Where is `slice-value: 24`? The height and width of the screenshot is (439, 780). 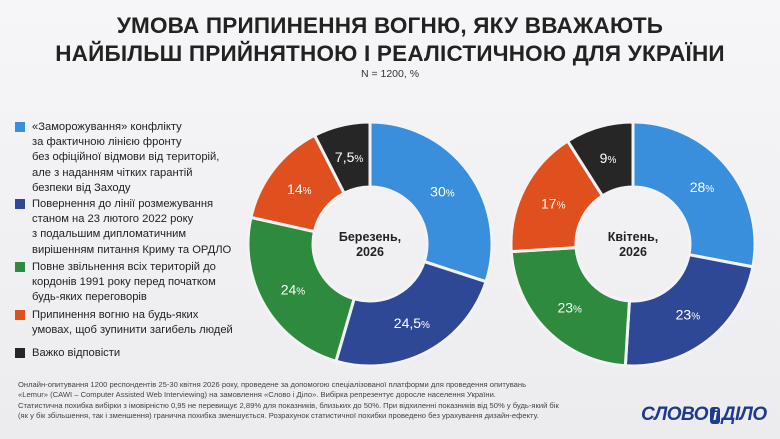 slice-value: 24 is located at coordinates (289, 290).